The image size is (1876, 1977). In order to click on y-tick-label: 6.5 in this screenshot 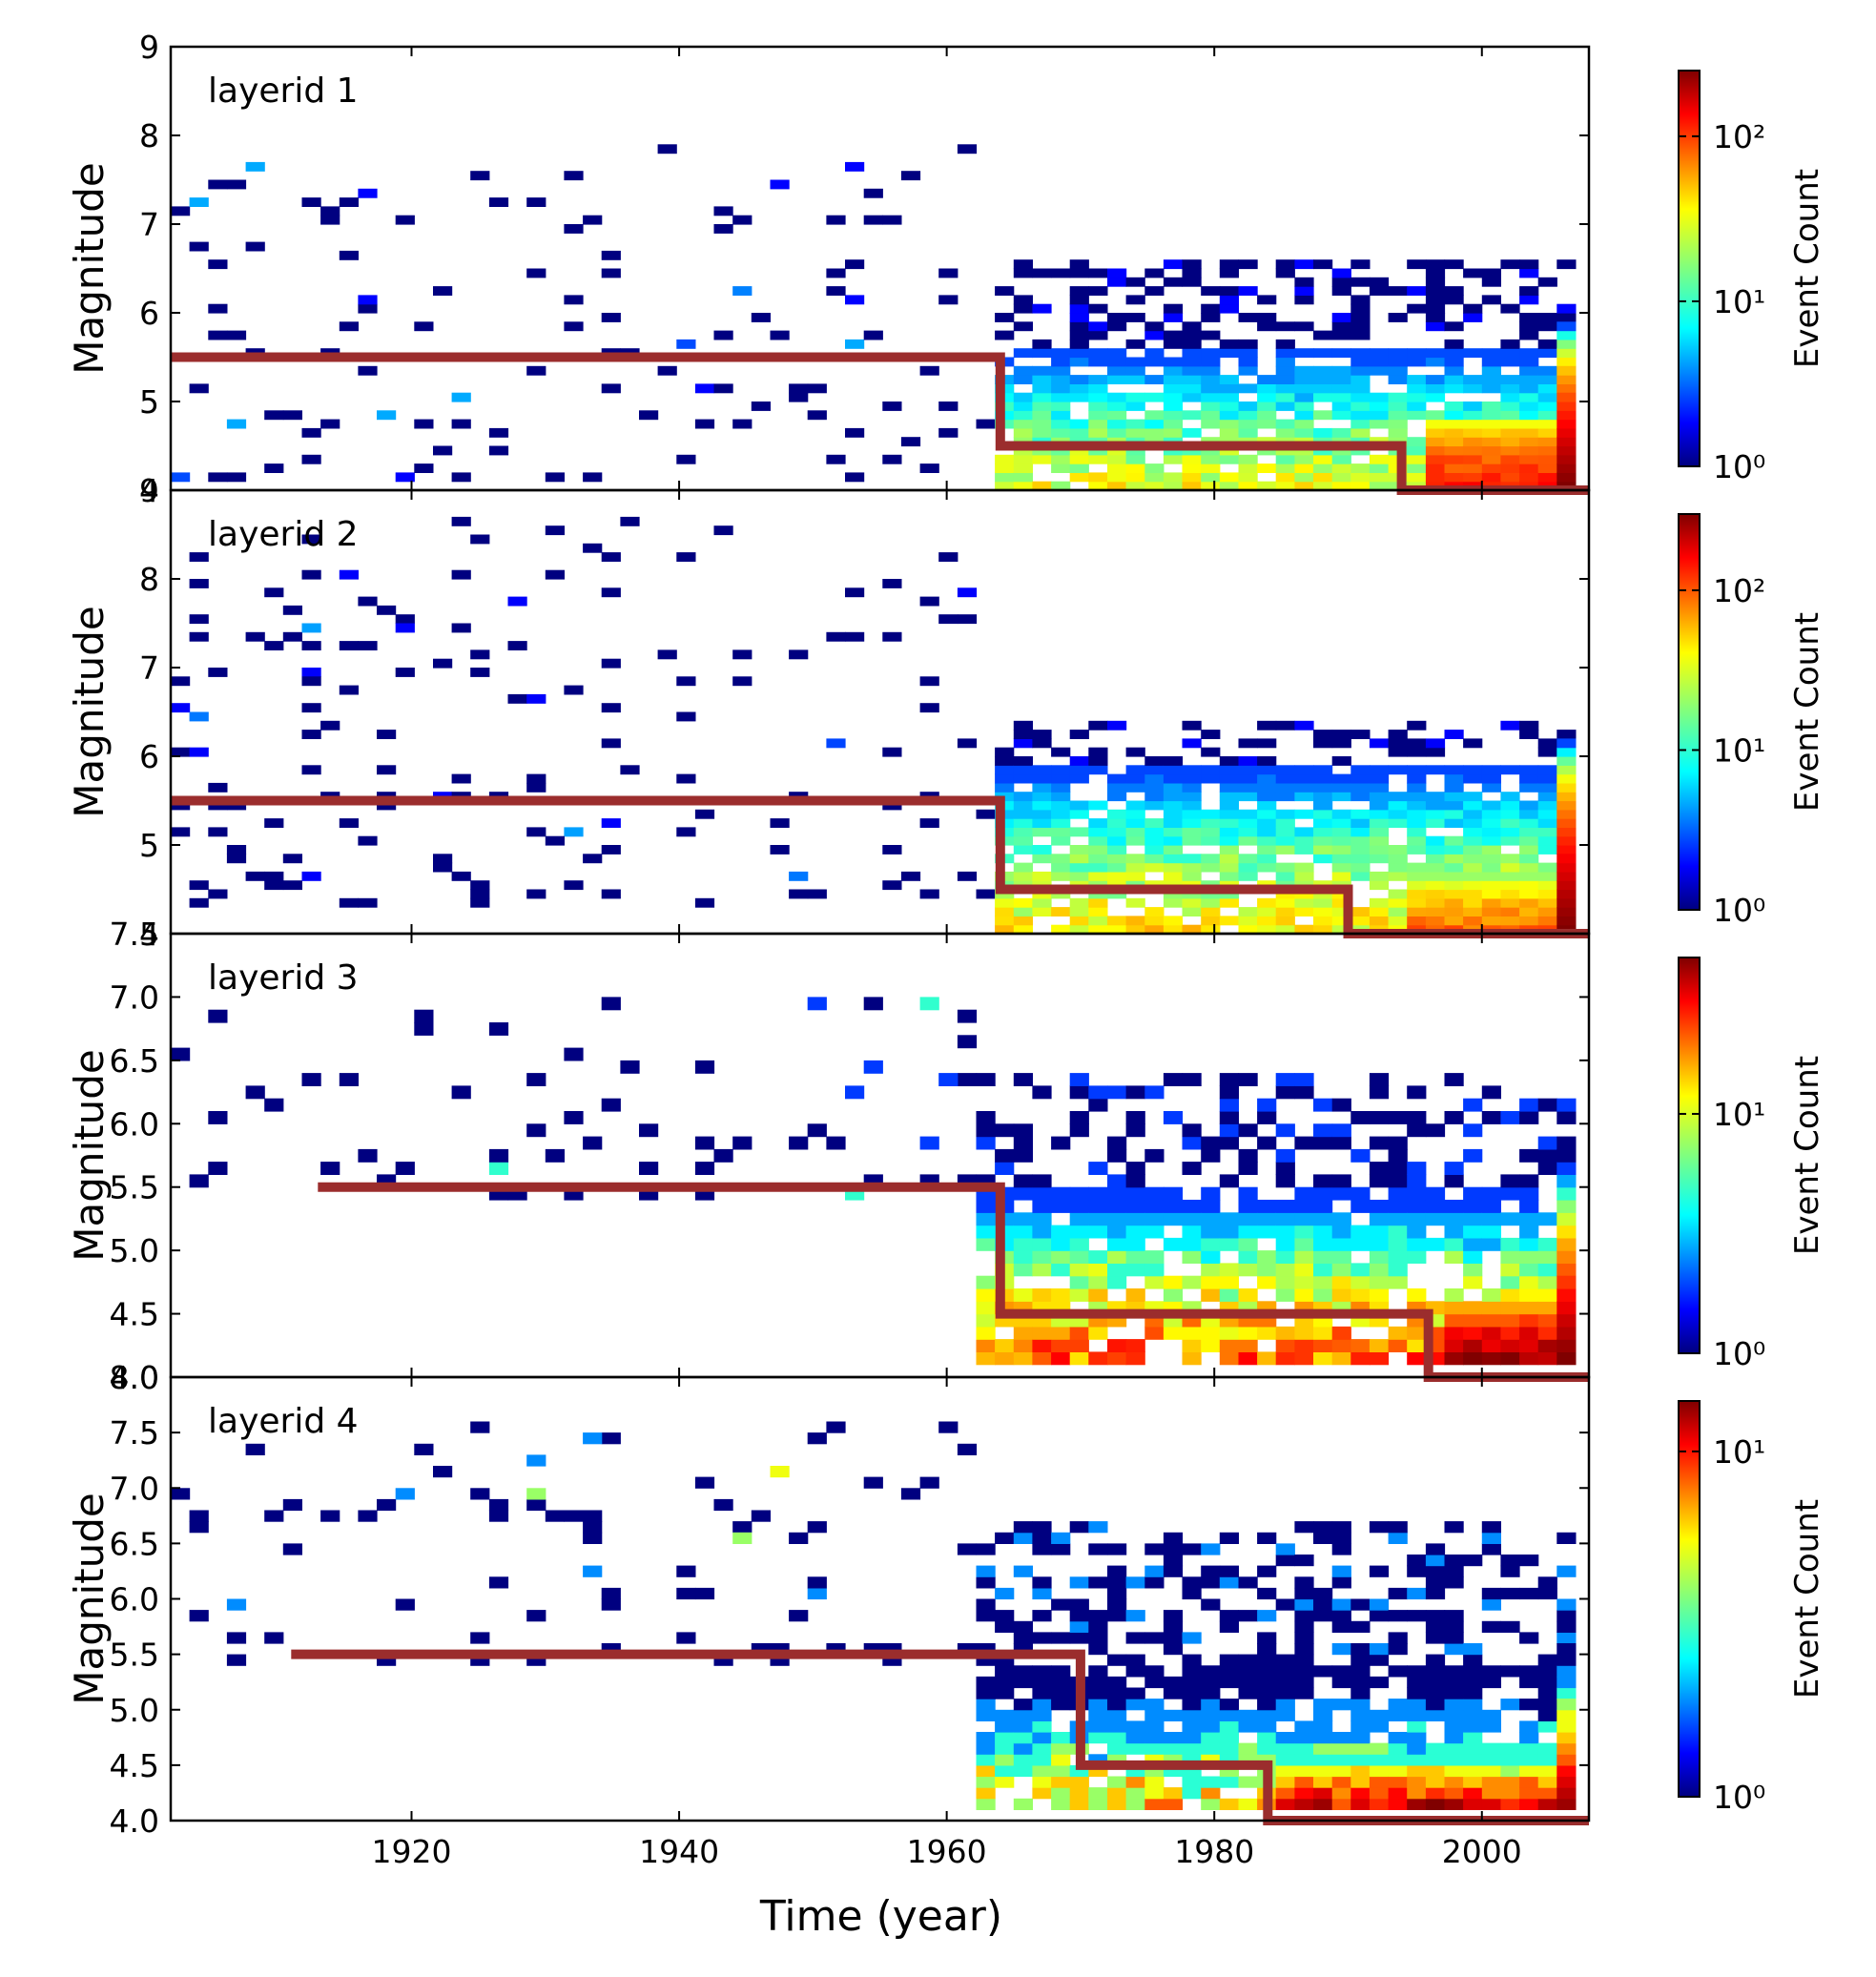, I will do `click(135, 1543)`.